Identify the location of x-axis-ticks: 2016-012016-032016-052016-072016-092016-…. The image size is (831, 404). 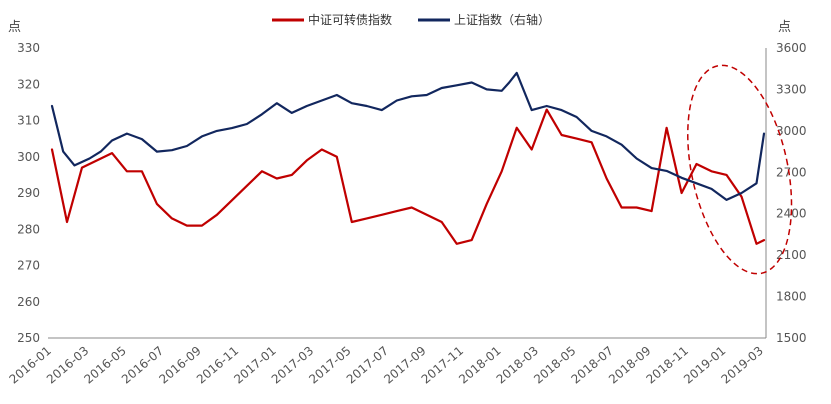
(386, 365).